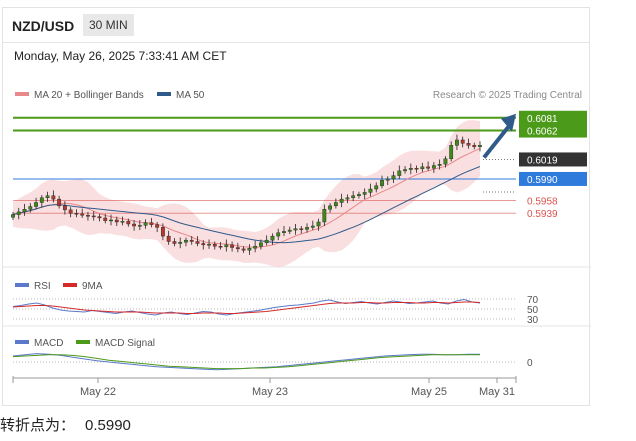 The image size is (636, 441). Describe the element at coordinates (530, 363) in the screenshot. I see `indicator-tick-label: 0` at that location.